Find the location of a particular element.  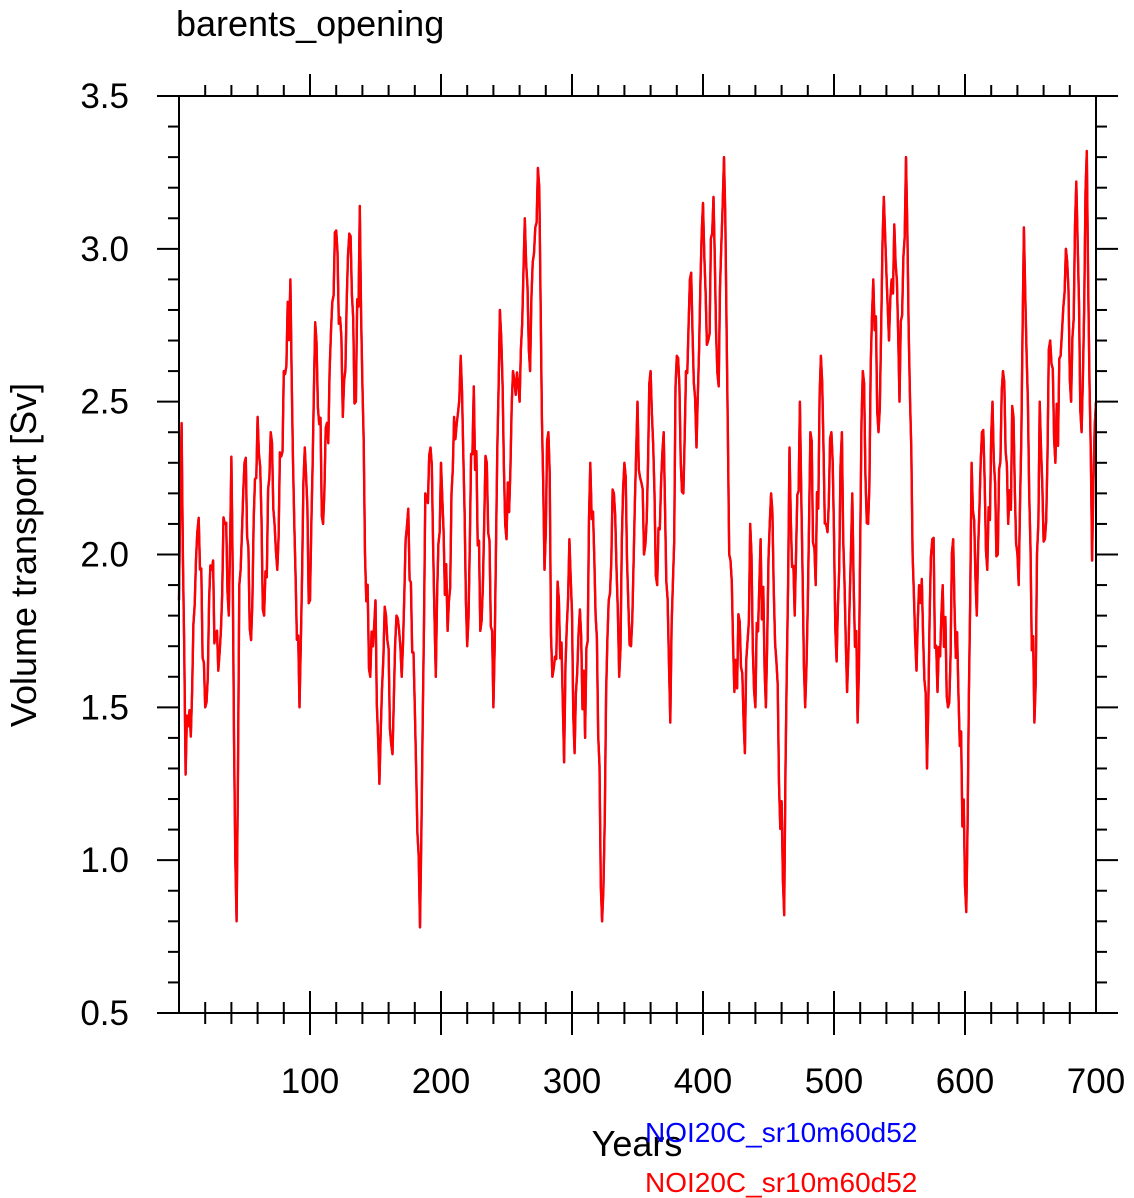

x-axis-label: Years is located at coordinates (637, 1143).